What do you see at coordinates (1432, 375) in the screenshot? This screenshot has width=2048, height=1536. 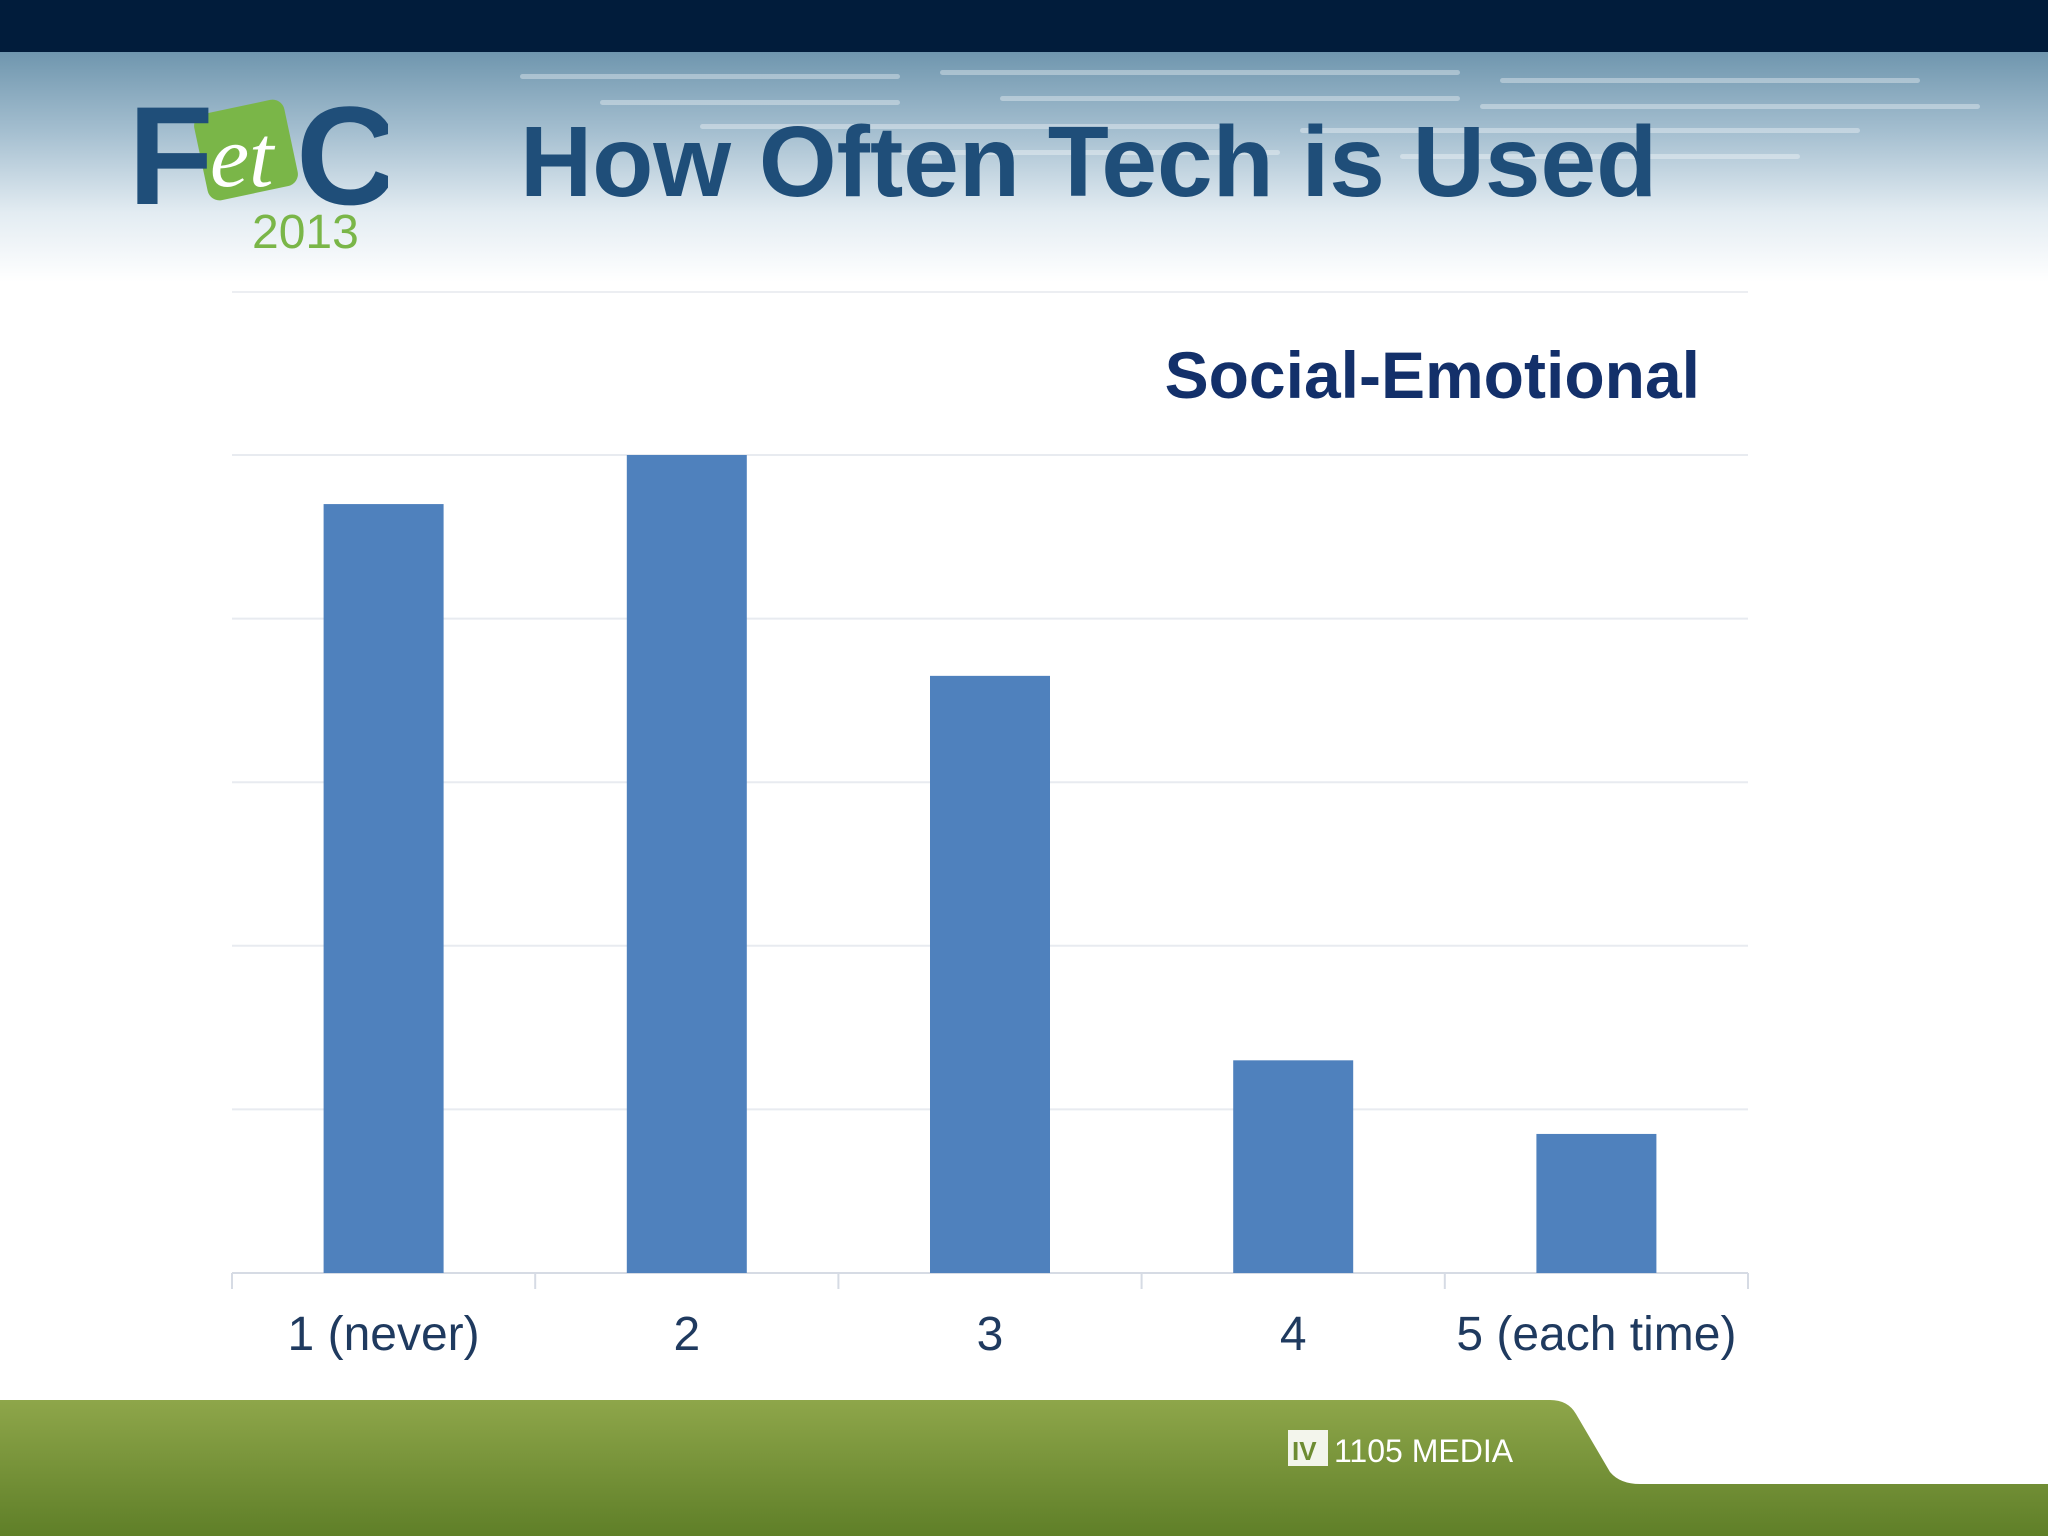 I see `chart-title: Social-Emotional` at bounding box center [1432, 375].